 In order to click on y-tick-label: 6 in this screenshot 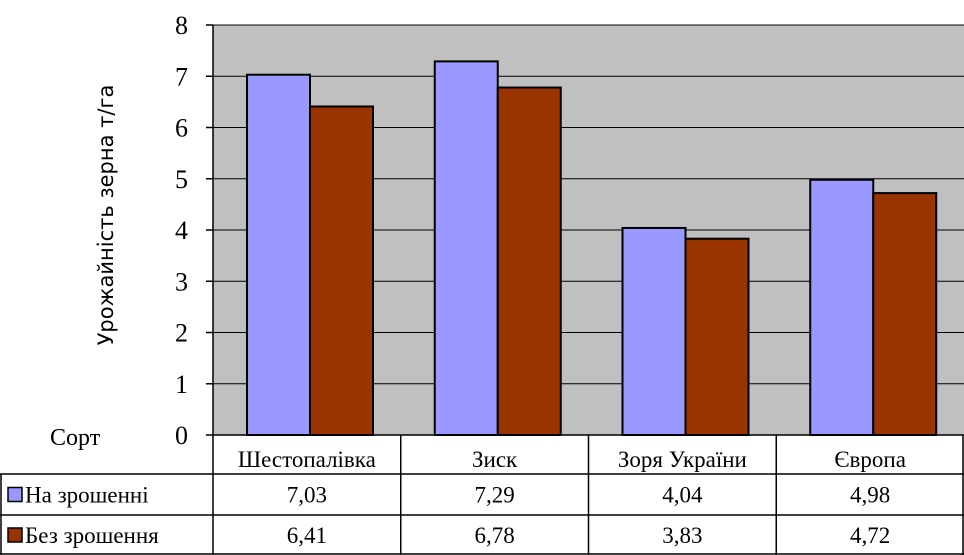, I will do `click(181, 128)`.